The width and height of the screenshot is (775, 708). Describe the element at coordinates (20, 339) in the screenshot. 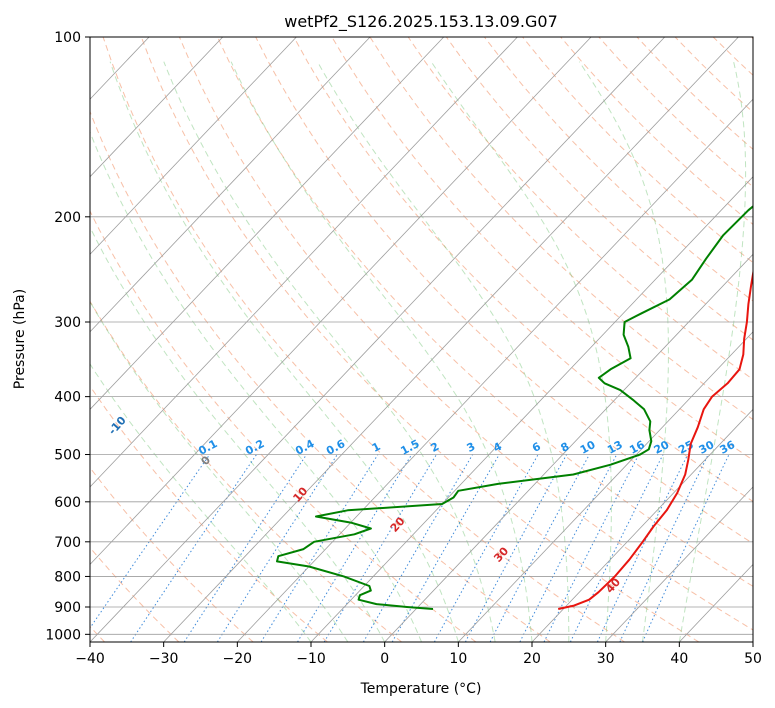

I see `y-axis-label: Pressure (hPa)` at that location.